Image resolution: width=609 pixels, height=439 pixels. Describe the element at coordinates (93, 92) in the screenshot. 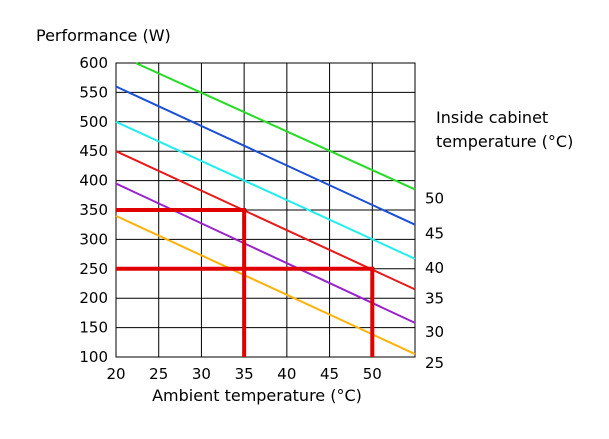

I see `y-tick-label: 550` at that location.